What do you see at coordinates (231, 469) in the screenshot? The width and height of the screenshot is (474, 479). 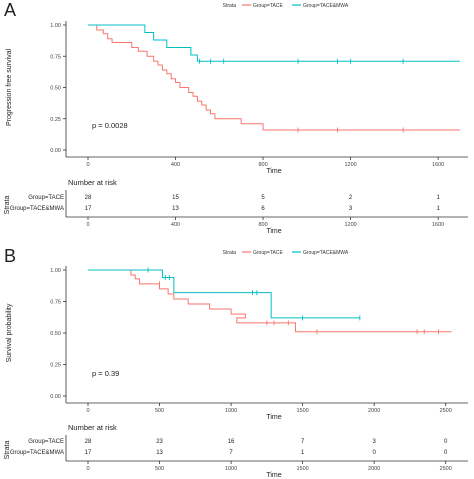 I see `risk-x-tick-label: 1000` at bounding box center [231, 469].